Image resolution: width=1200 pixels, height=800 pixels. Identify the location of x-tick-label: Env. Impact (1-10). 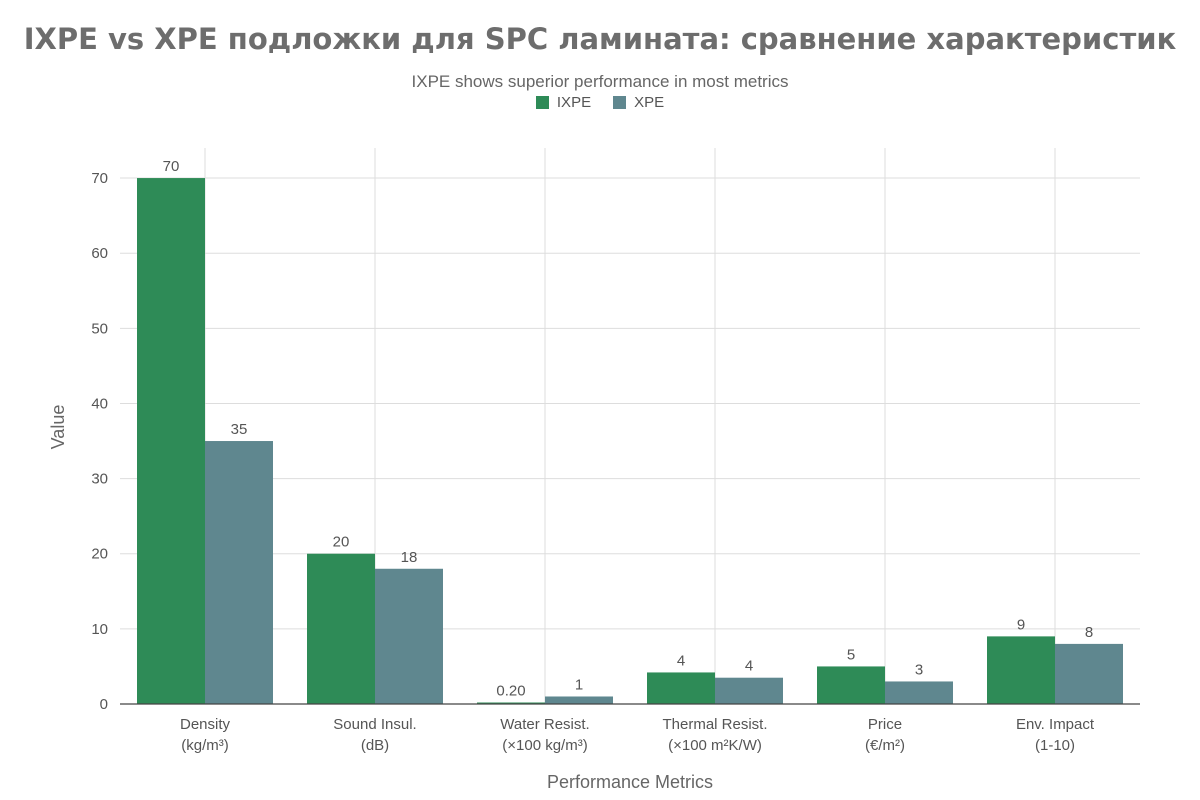
(1055, 735).